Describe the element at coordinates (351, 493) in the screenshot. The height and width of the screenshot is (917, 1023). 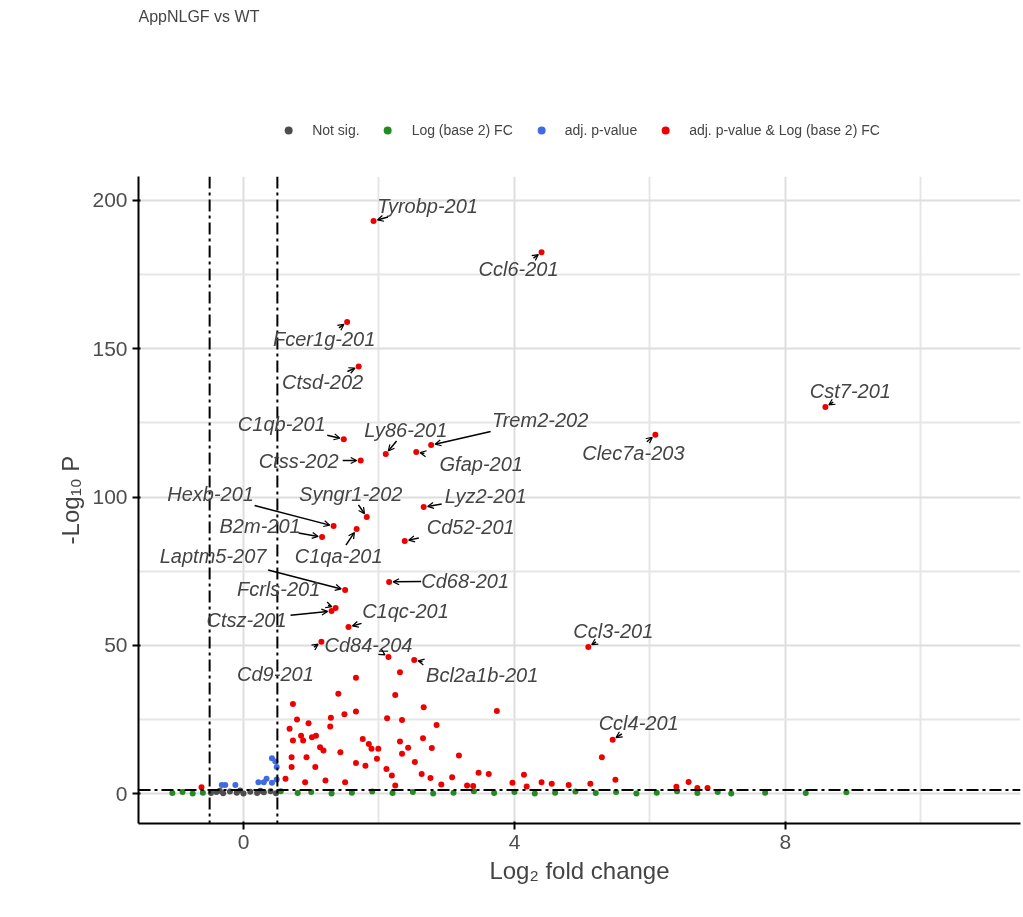
I see `annotation: Syngr1-202` at that location.